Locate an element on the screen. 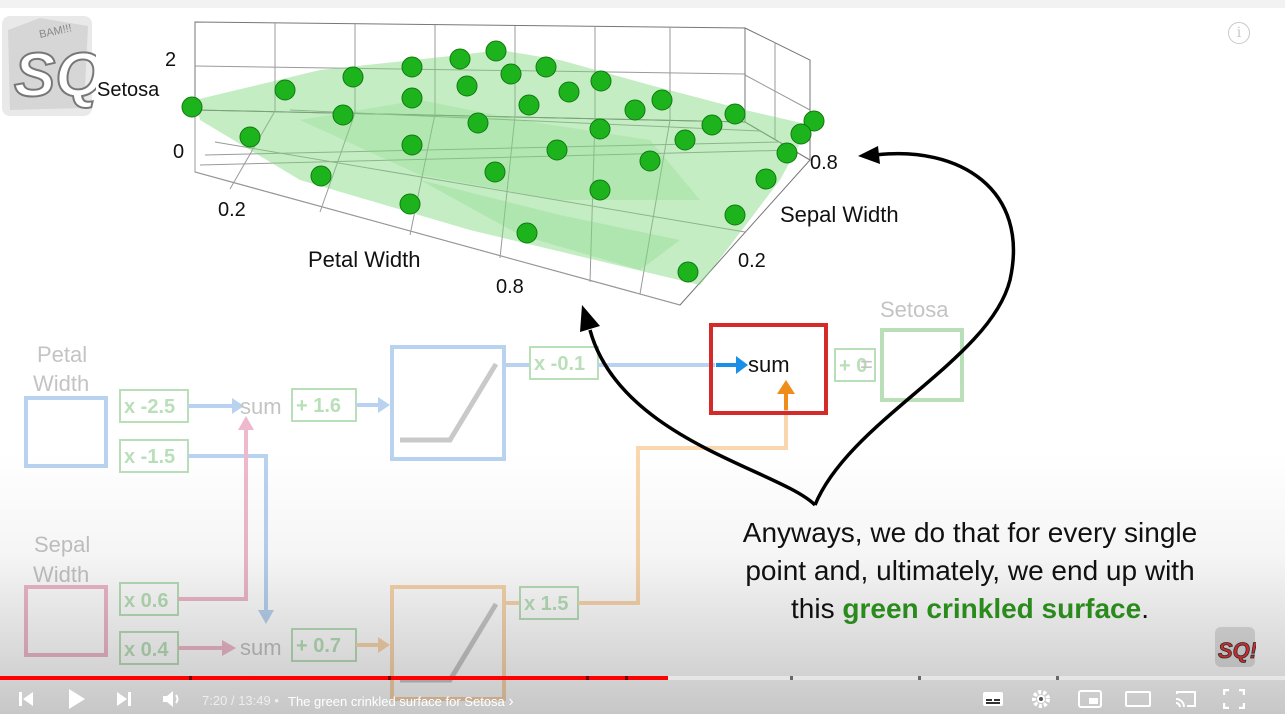 The width and height of the screenshot is (1285, 714). miniplayer-icon is located at coordinates (1090, 699).